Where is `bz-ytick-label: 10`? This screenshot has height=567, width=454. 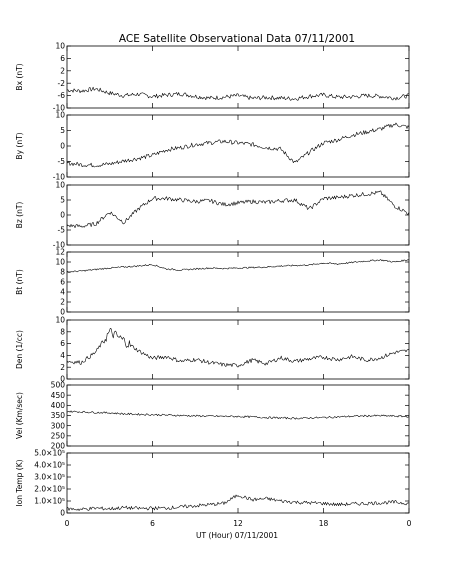
bz-ytick-label: 10 is located at coordinates (60, 185).